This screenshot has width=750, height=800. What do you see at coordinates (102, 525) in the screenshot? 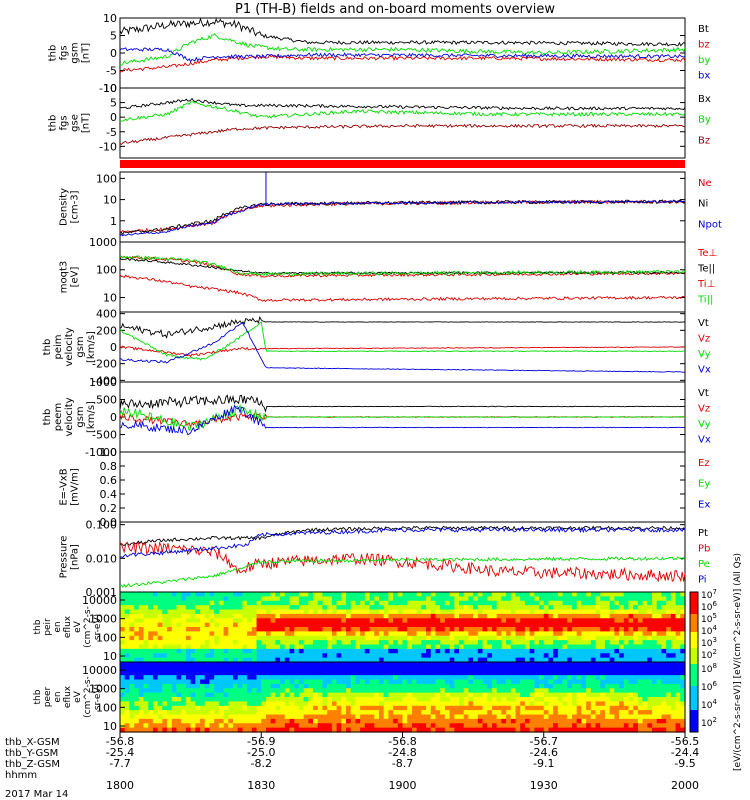
I see `y-tick-label: 0.100` at bounding box center [102, 525].